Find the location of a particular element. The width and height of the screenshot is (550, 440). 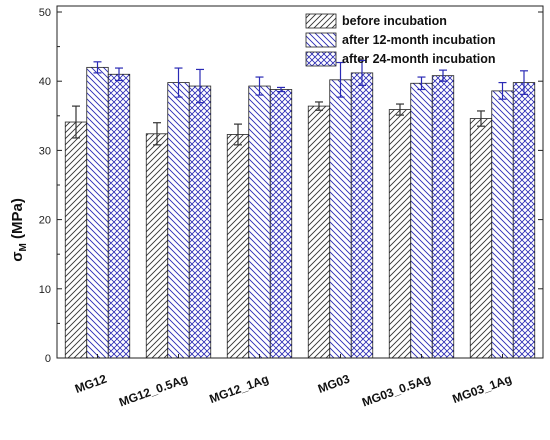

x-category-label: MG12_1Ag is located at coordinates (238, 389).